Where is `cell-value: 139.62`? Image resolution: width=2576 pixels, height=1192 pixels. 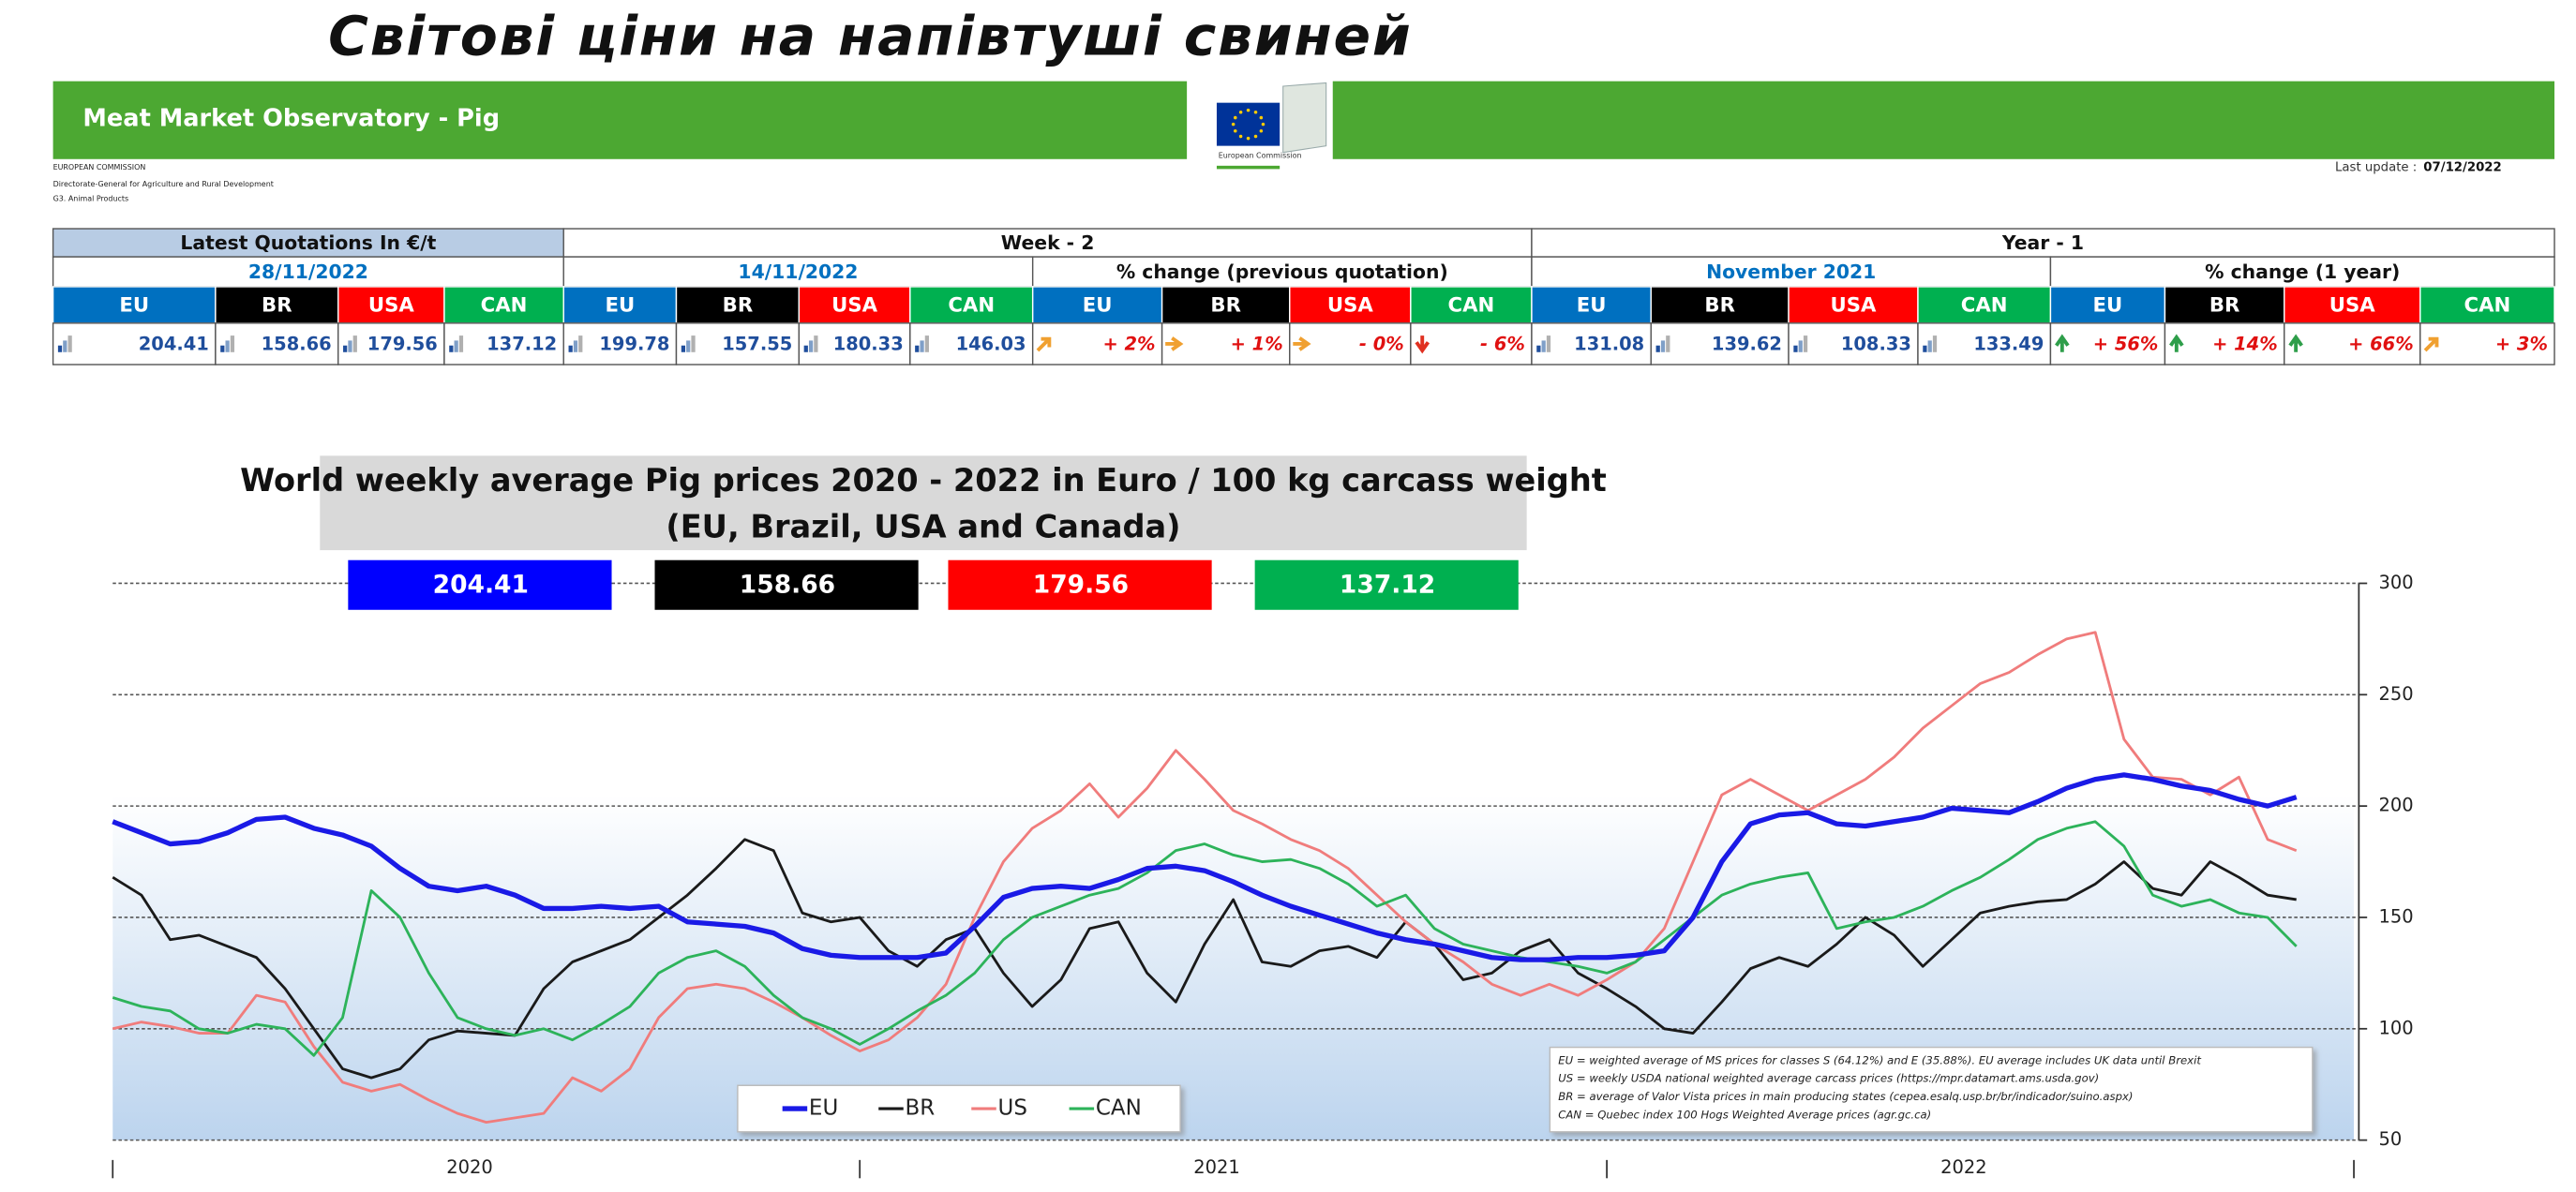
cell-value: 139.62 is located at coordinates (1747, 343).